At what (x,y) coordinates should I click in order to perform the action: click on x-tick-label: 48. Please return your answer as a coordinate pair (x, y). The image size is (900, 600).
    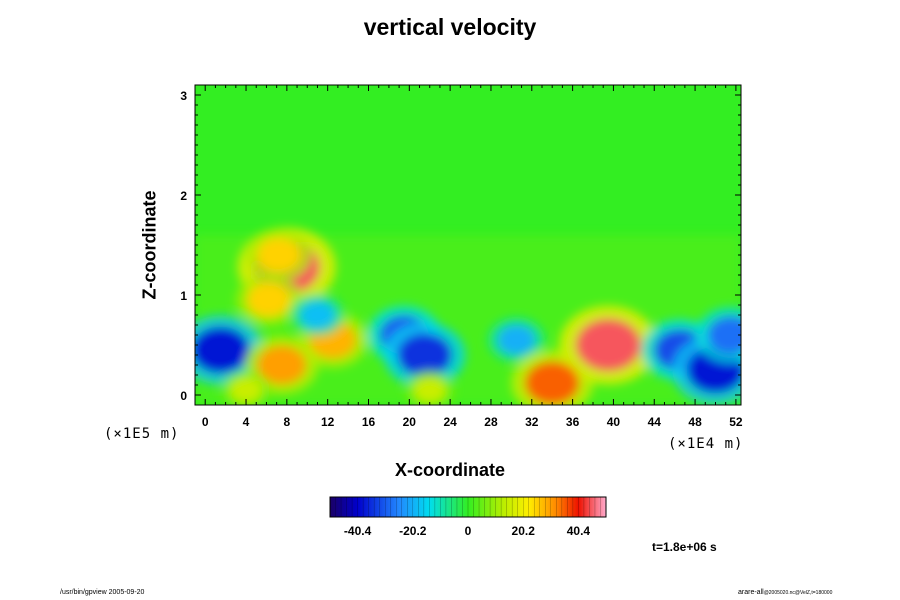
    Looking at the image, I should click on (695, 422).